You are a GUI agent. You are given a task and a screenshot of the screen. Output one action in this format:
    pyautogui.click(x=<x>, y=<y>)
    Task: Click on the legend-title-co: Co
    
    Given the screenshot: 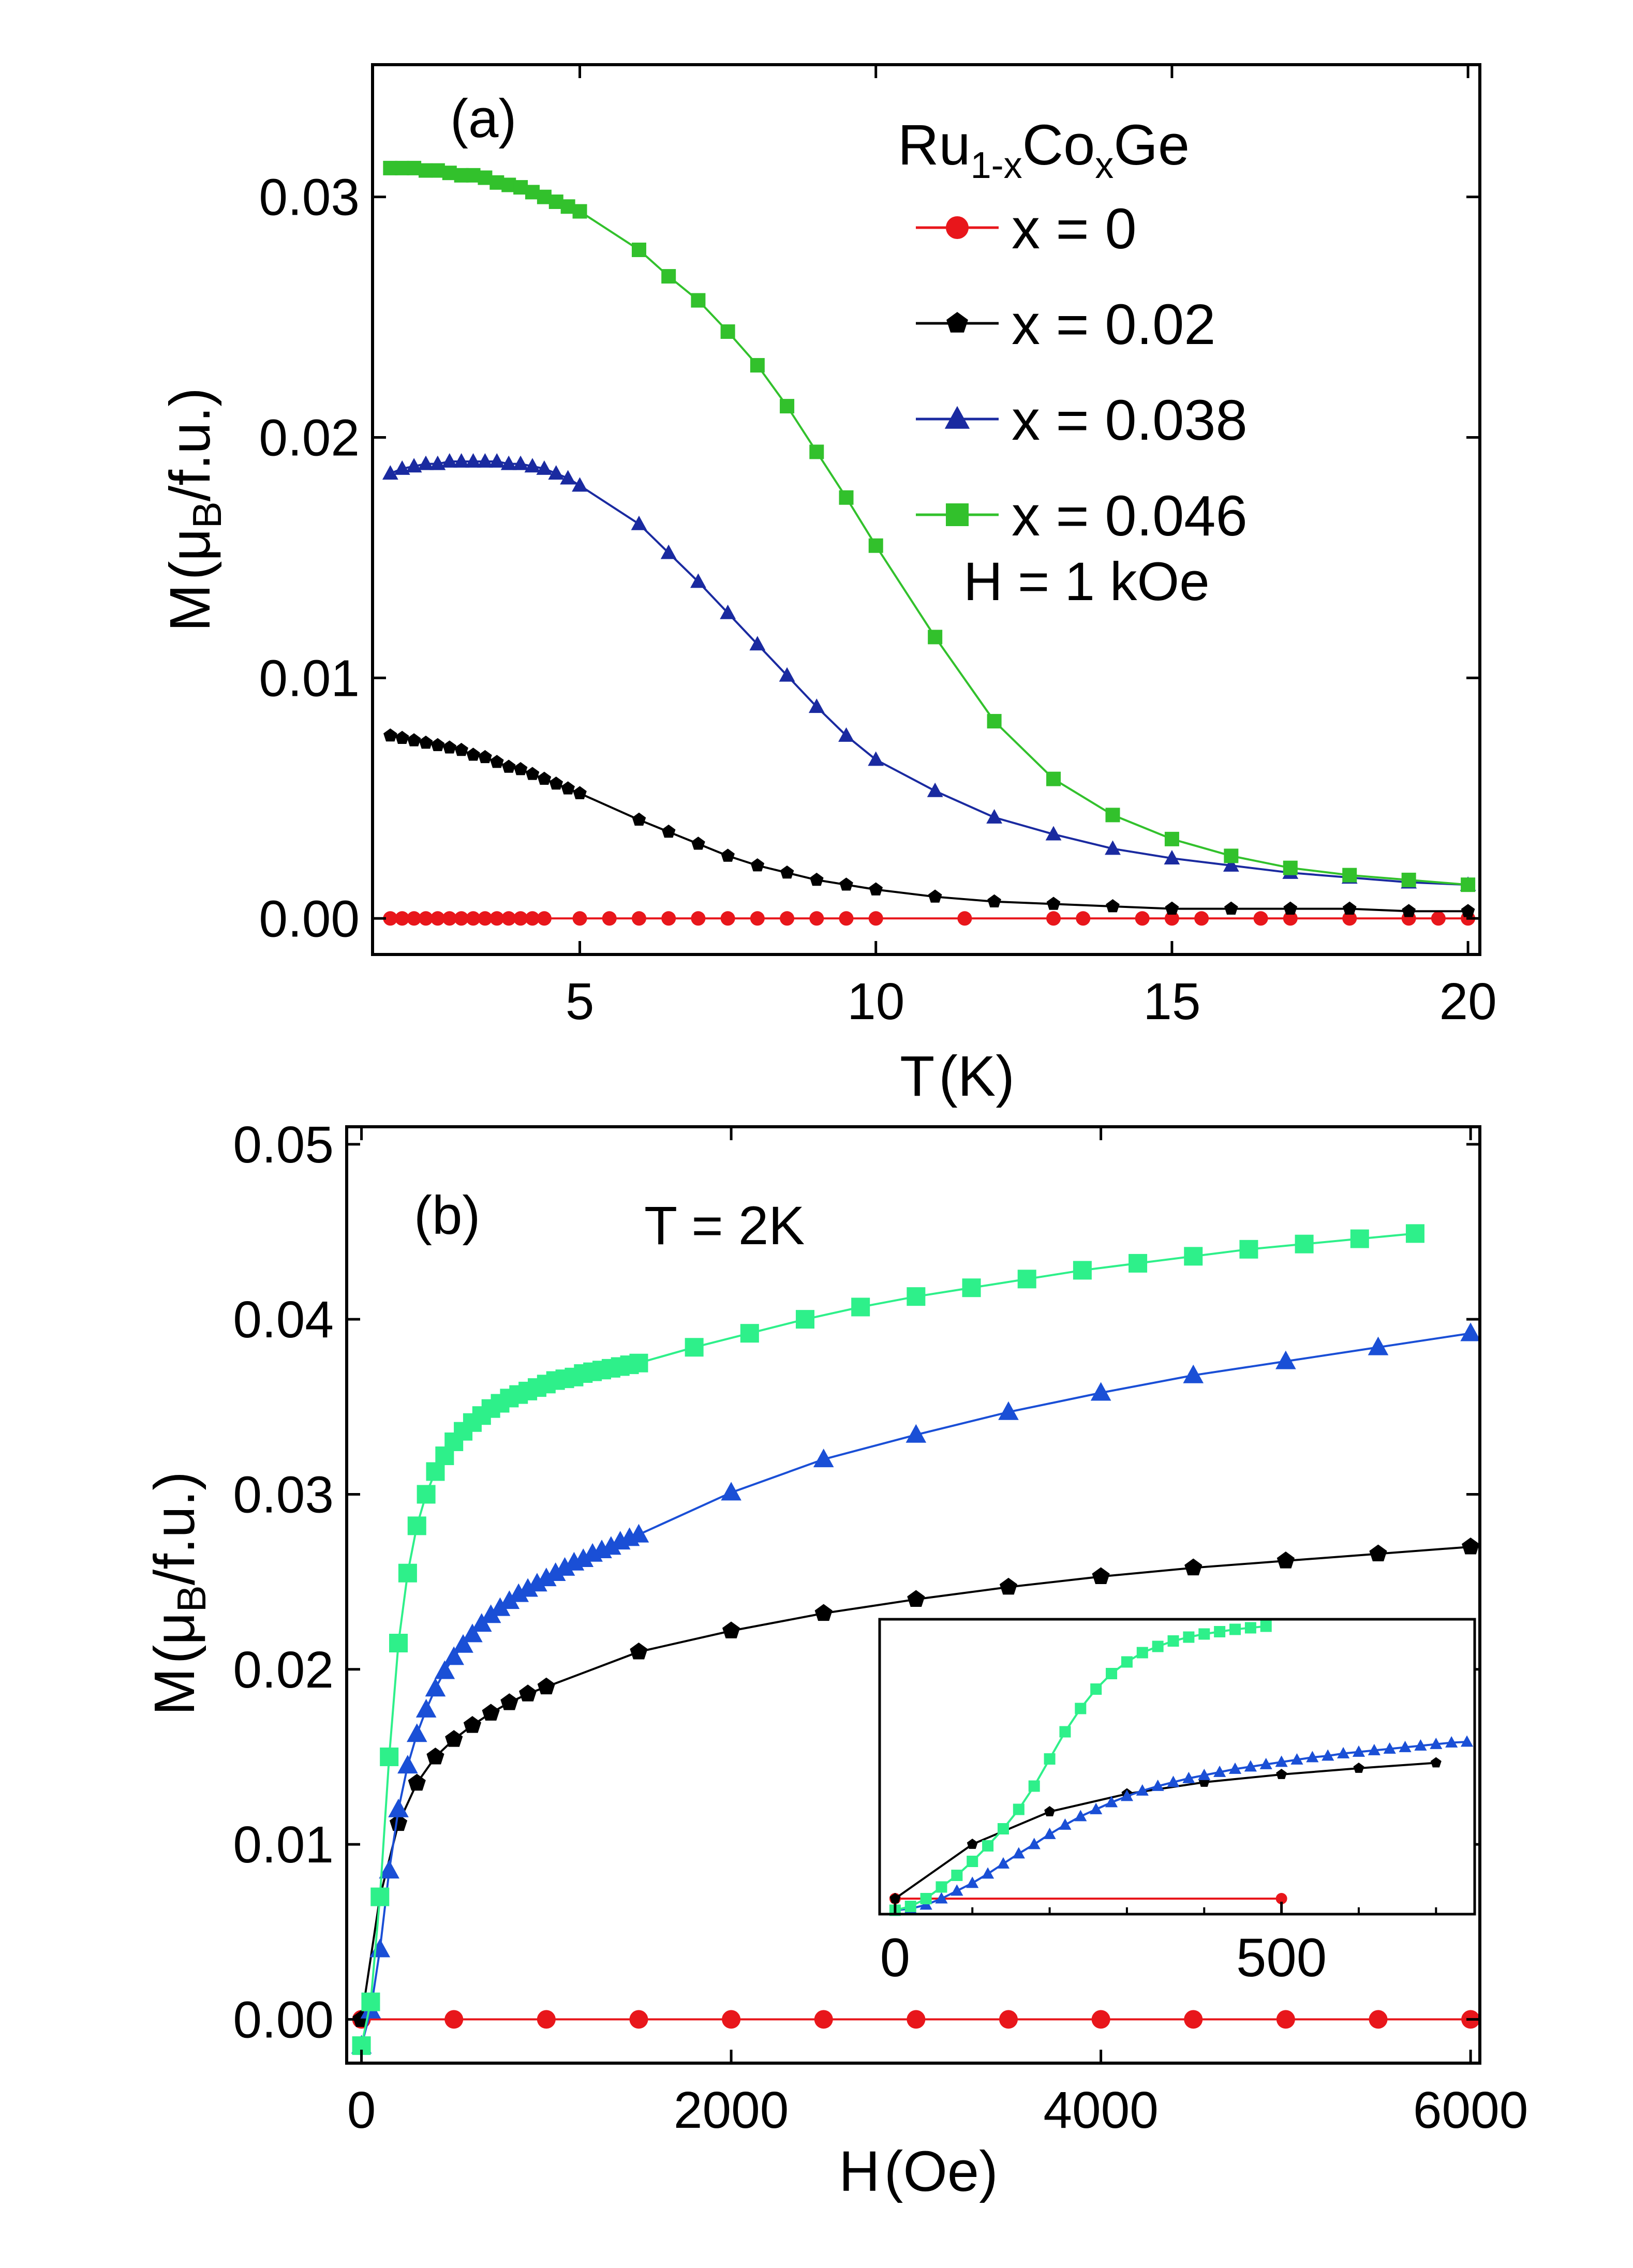 What is the action you would take?
    pyautogui.click(x=1058, y=145)
    